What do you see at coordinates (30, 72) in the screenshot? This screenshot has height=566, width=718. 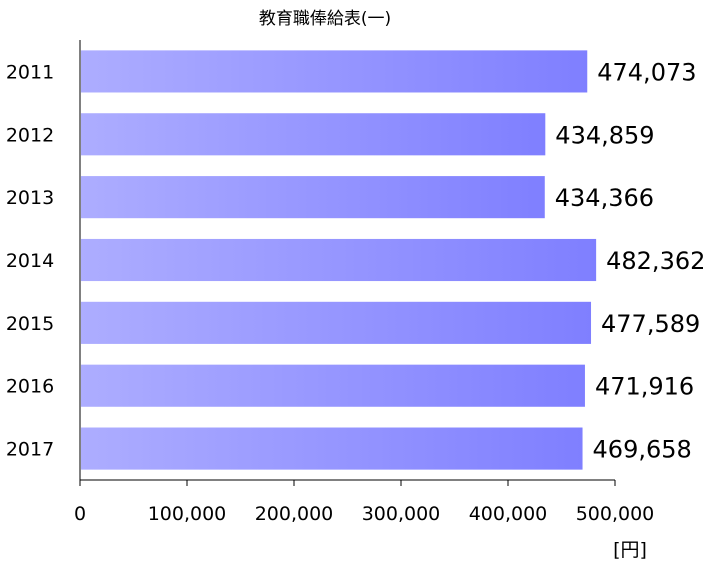 I see `category-label-2011: 2011` at bounding box center [30, 72].